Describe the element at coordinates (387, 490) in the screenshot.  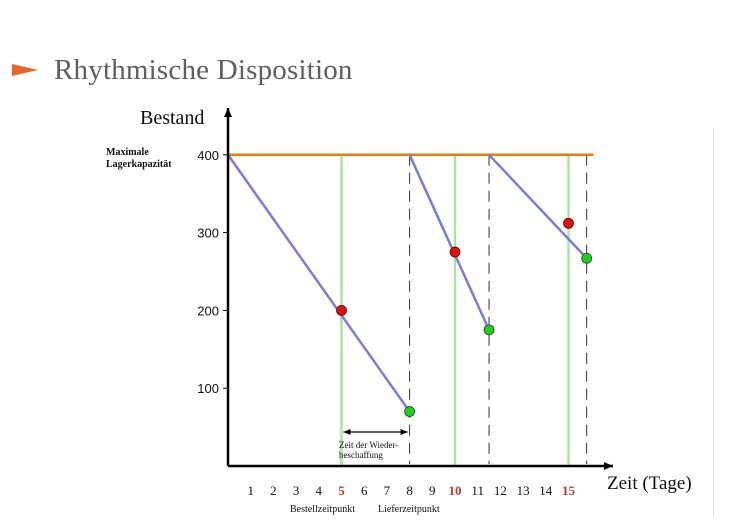
I see `x-tick-label: 7` at that location.